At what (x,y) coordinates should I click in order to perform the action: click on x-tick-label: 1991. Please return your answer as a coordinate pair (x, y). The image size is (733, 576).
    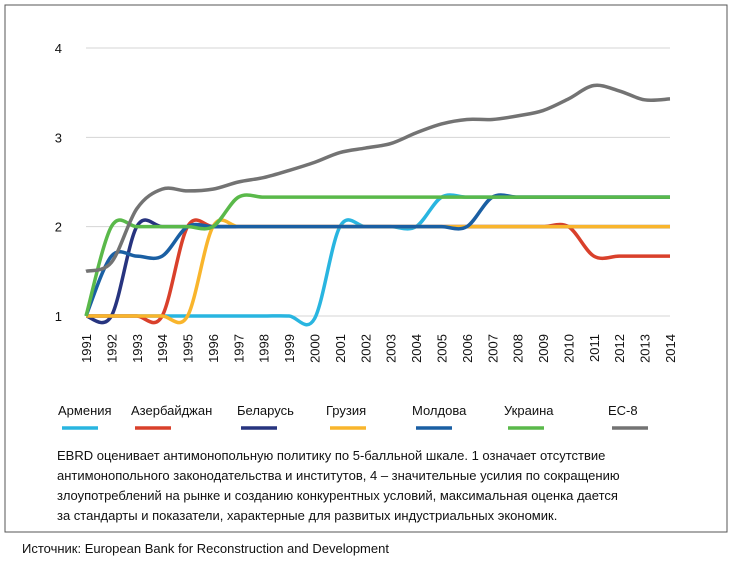
    Looking at the image, I should click on (86, 348).